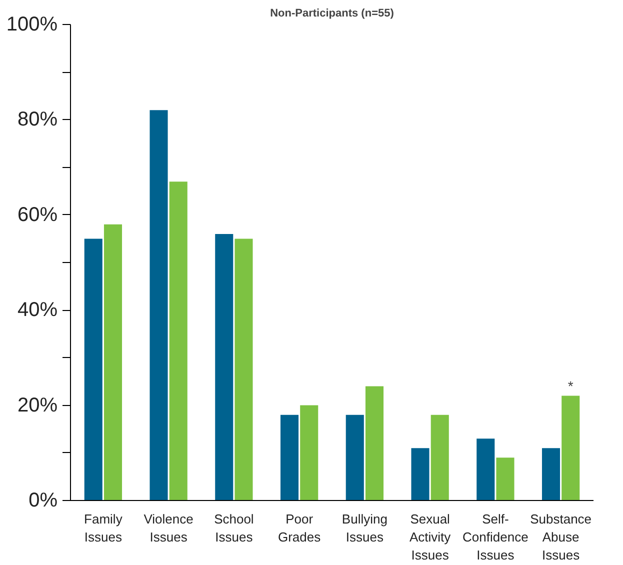 This screenshot has width=623, height=565. What do you see at coordinates (37, 215) in the screenshot?
I see `y-tick-label: 60%` at bounding box center [37, 215].